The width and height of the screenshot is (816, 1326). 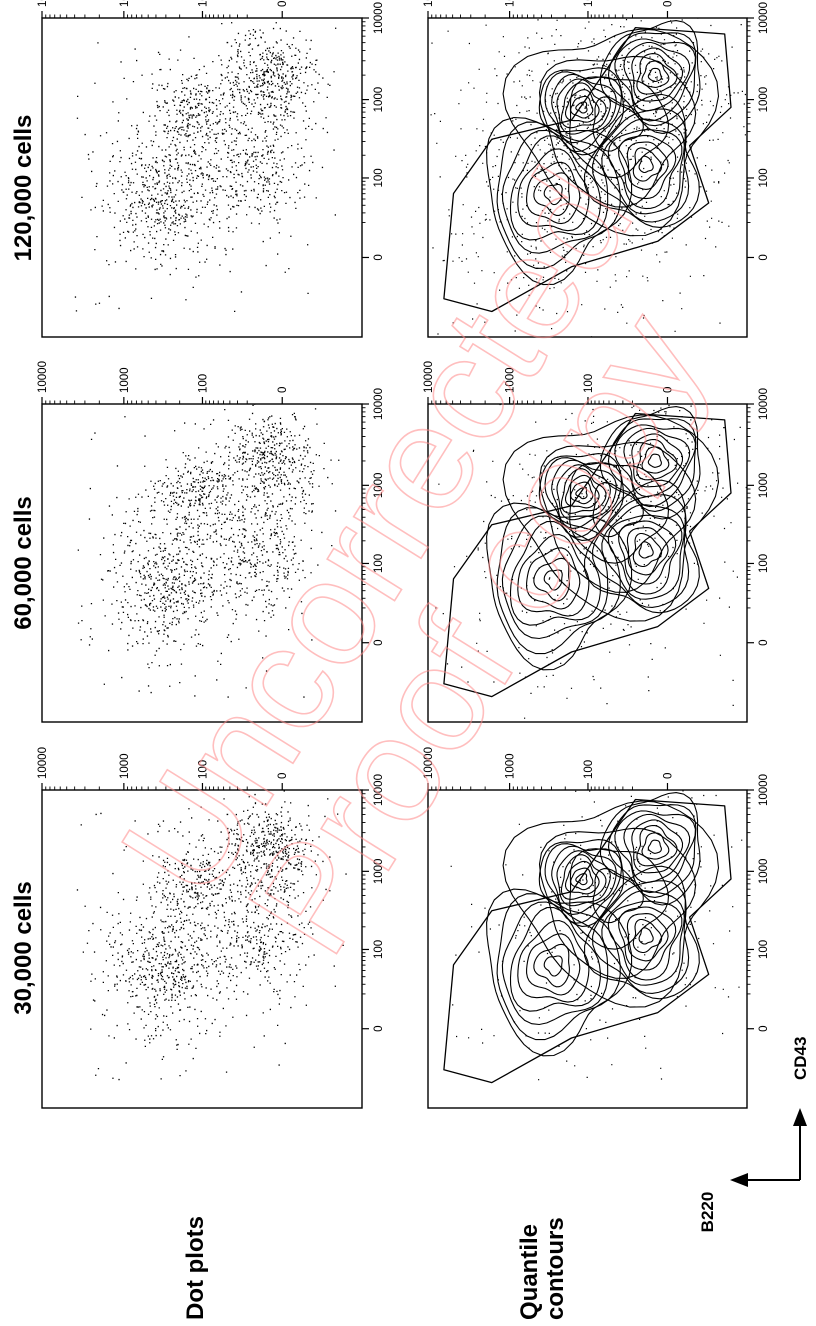 What do you see at coordinates (800, 1117) in the screenshot?
I see `cd43-arrow-head` at bounding box center [800, 1117].